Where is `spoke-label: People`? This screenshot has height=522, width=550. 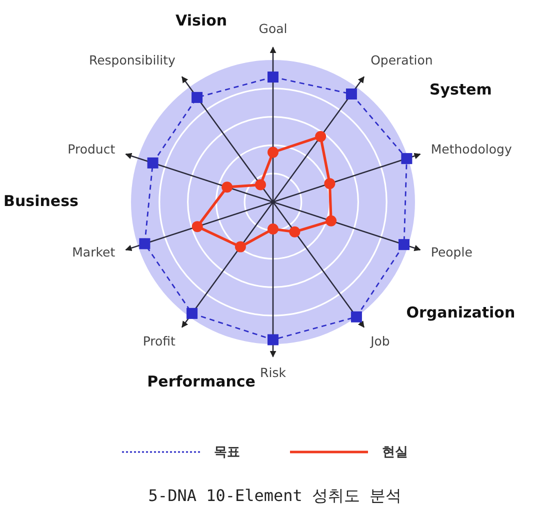 spoke-label: People is located at coordinates (451, 252).